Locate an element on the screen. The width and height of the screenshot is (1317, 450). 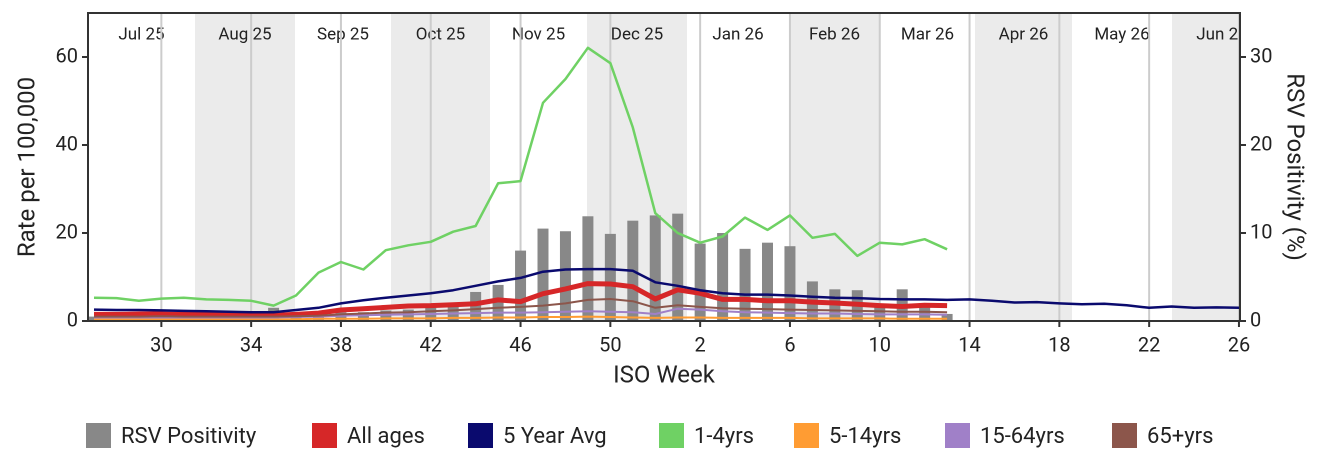
legend-label: 1-4yrs is located at coordinates (724, 436).